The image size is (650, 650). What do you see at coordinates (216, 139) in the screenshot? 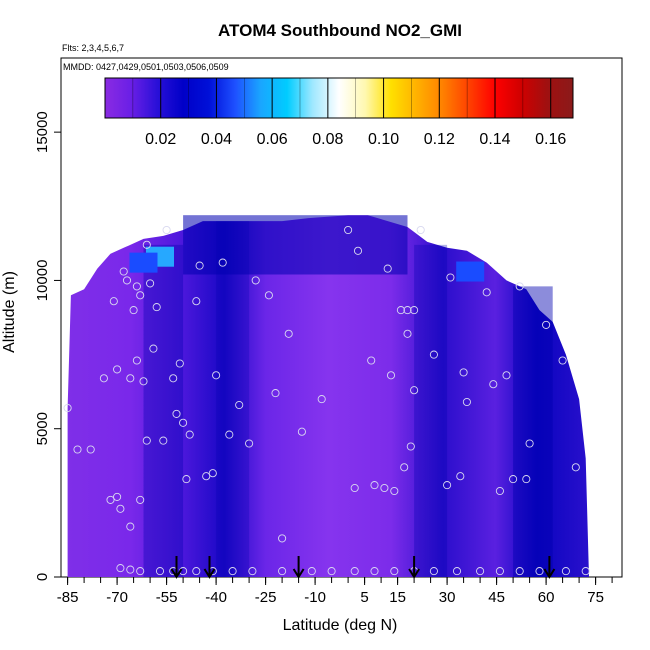
I see `colorbar-tick-label: 0.04` at bounding box center [216, 139].